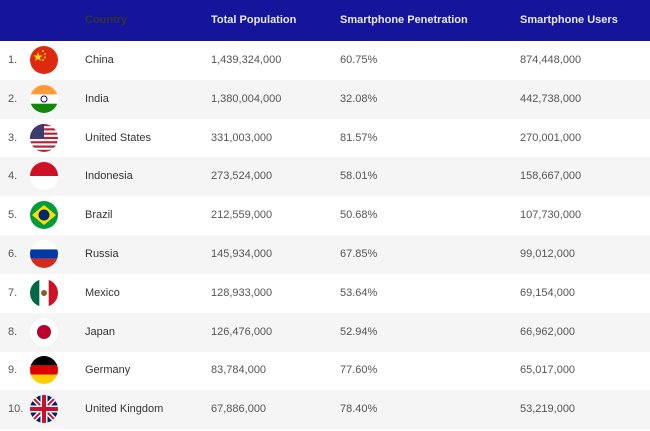 Image resolution: width=650 pixels, height=431 pixels. Describe the element at coordinates (44, 409) in the screenshot. I see `united-kingdom-flag-icon` at that location.